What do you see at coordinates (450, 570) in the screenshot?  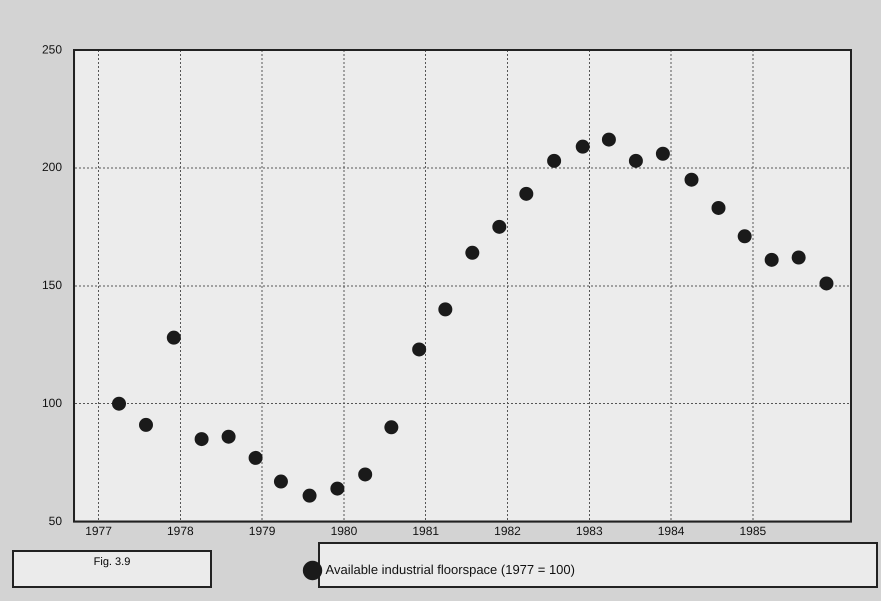 I see `legend-label: Available industrial floorspace (1977 = 100)` at bounding box center [450, 570].